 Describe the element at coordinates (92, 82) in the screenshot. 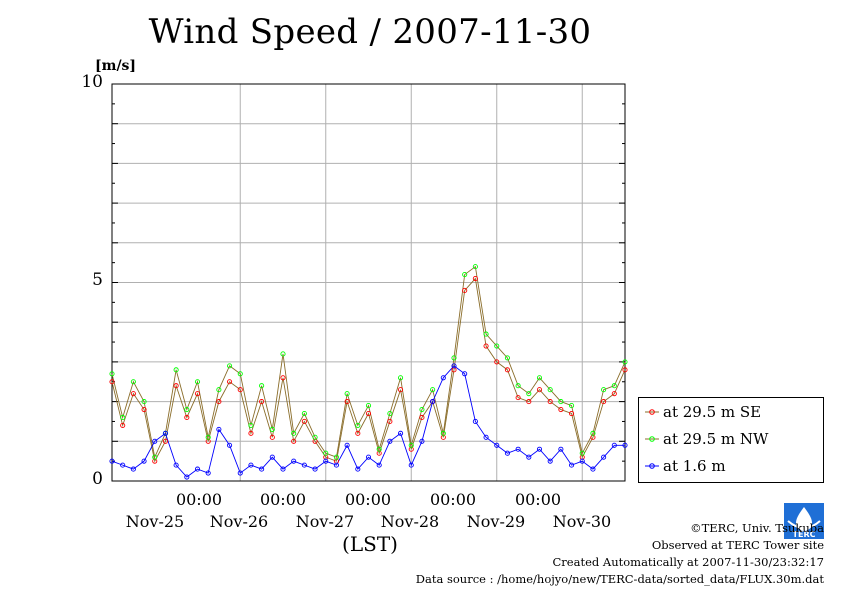

I see `y-tick-label-10: 10` at that location.